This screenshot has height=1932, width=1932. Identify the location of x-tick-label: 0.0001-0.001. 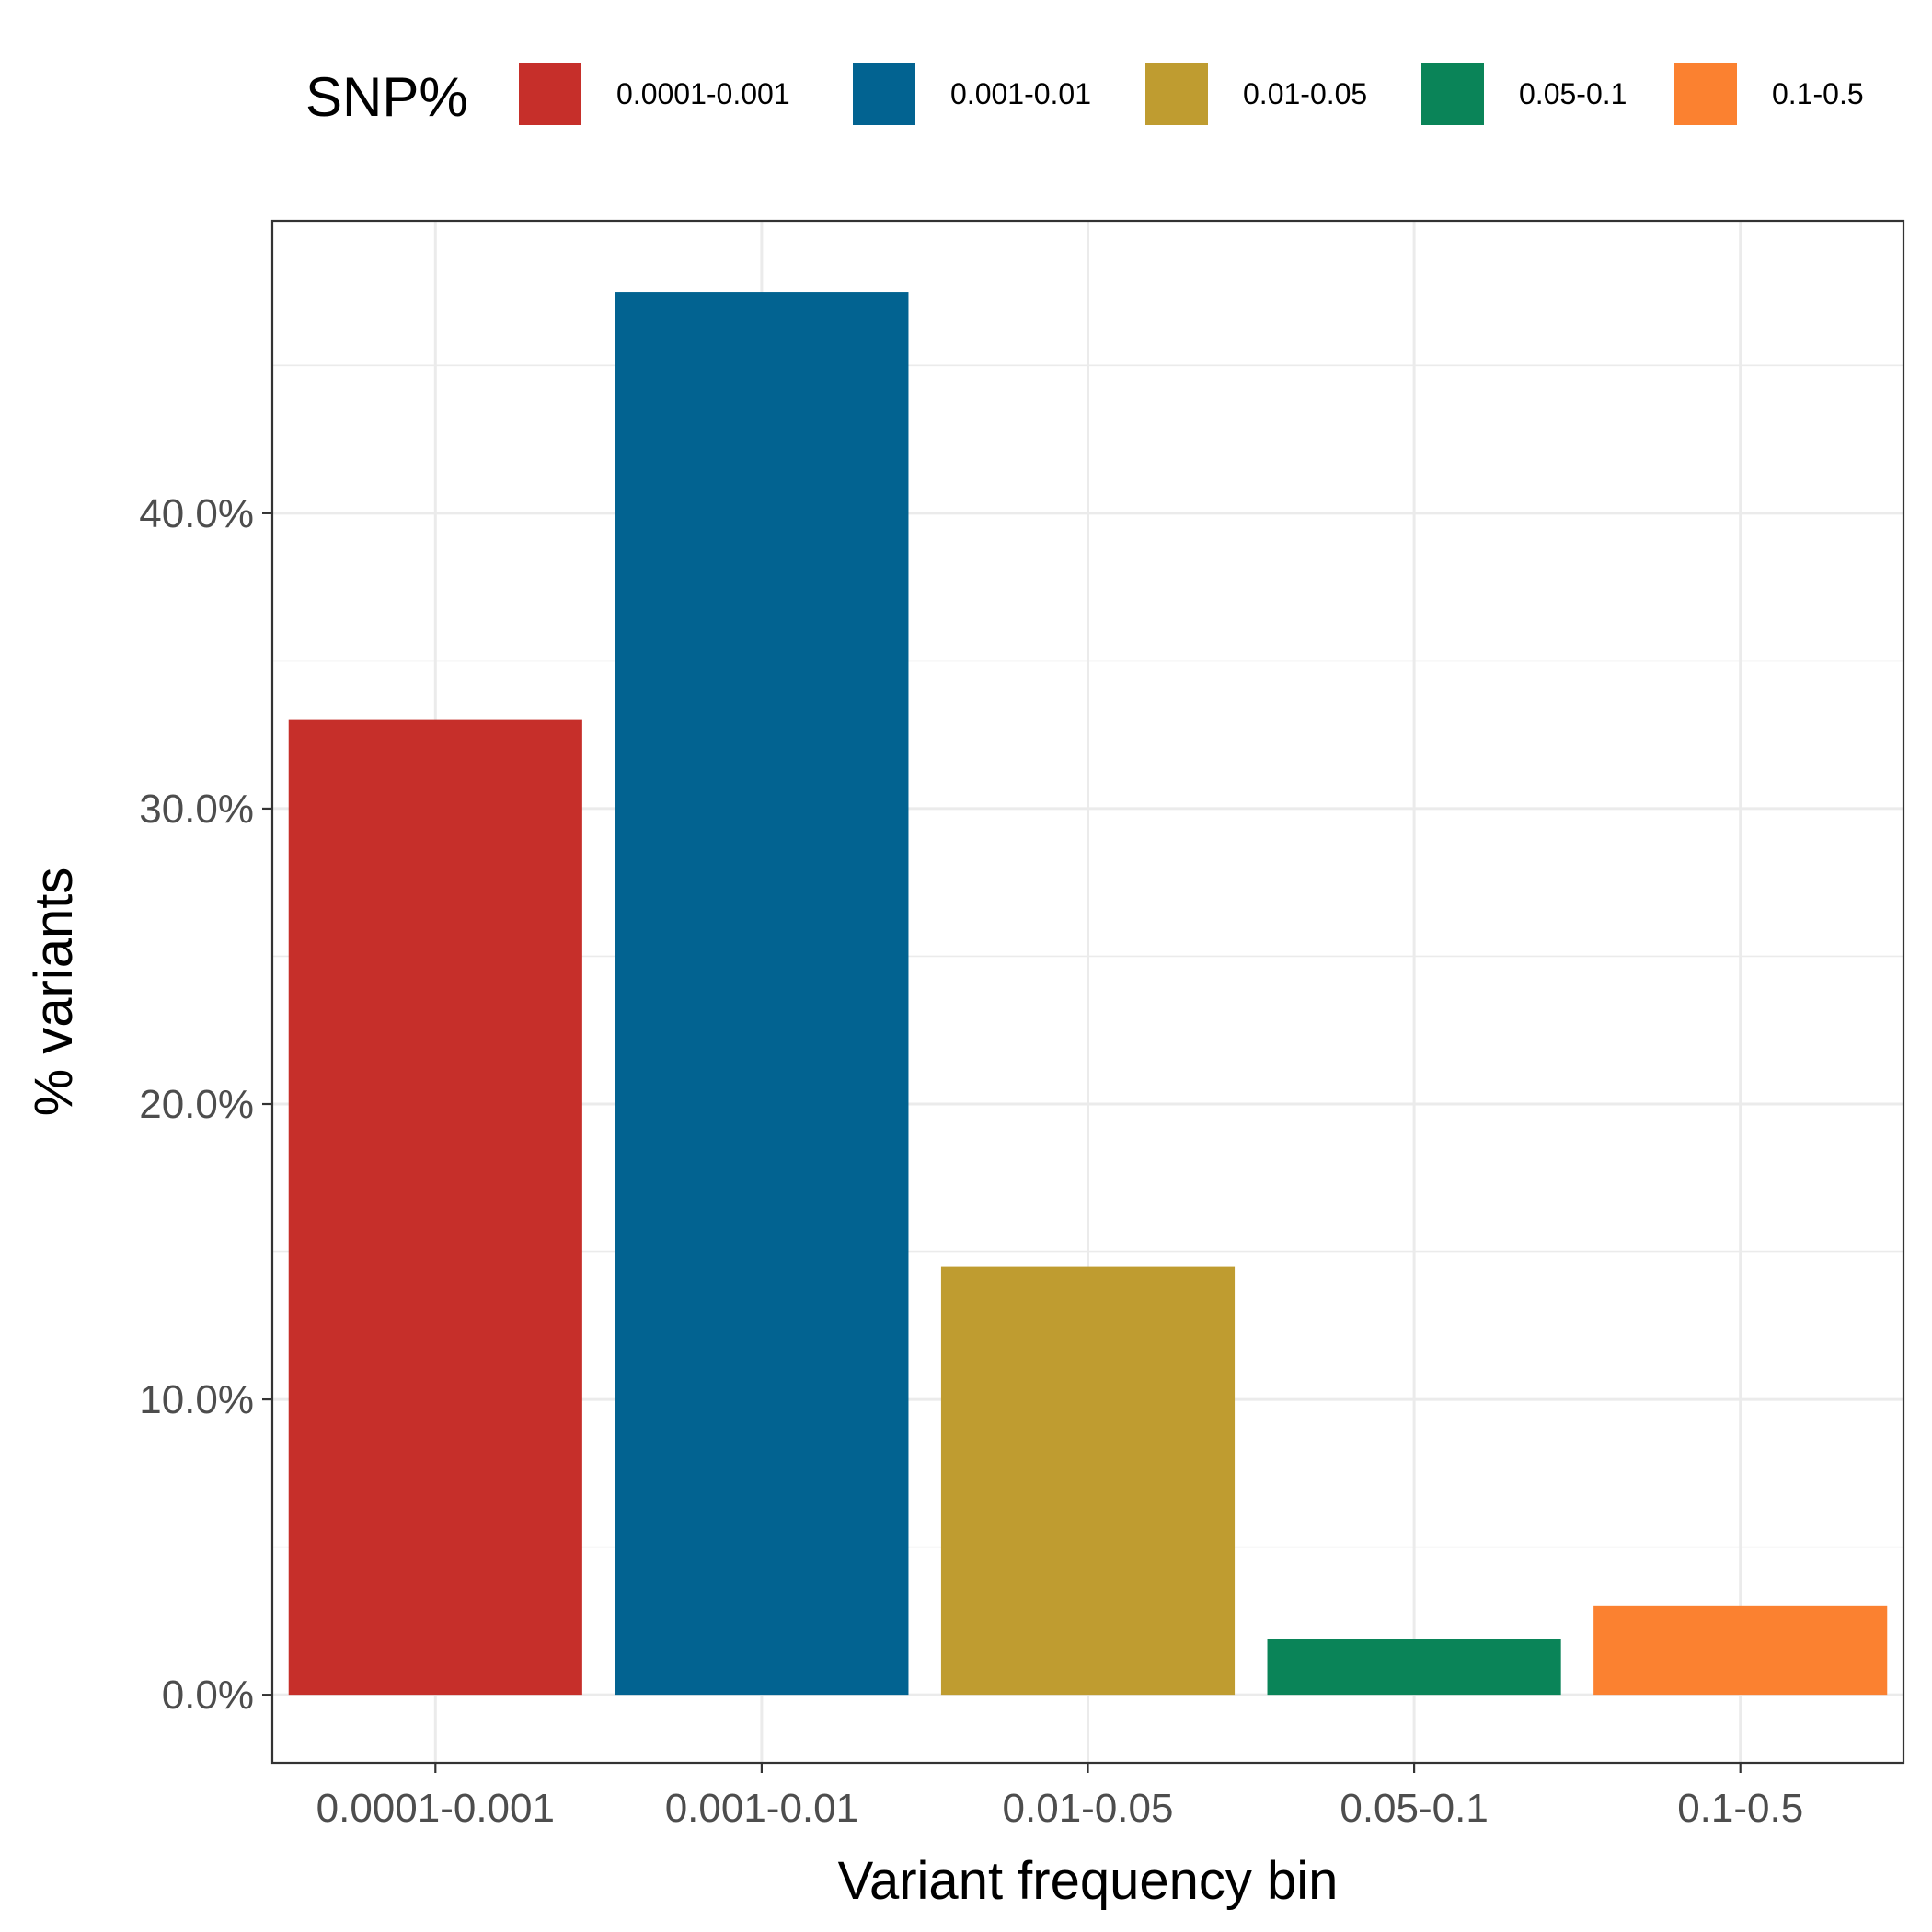
(435, 1808).